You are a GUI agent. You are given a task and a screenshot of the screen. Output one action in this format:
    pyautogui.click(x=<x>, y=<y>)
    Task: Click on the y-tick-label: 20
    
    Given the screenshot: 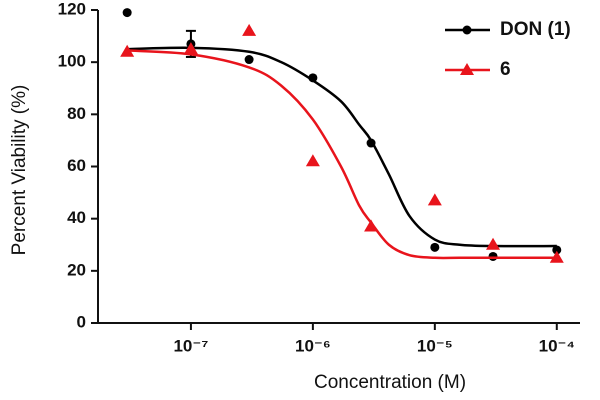 What is the action you would take?
    pyautogui.click(x=76, y=269)
    